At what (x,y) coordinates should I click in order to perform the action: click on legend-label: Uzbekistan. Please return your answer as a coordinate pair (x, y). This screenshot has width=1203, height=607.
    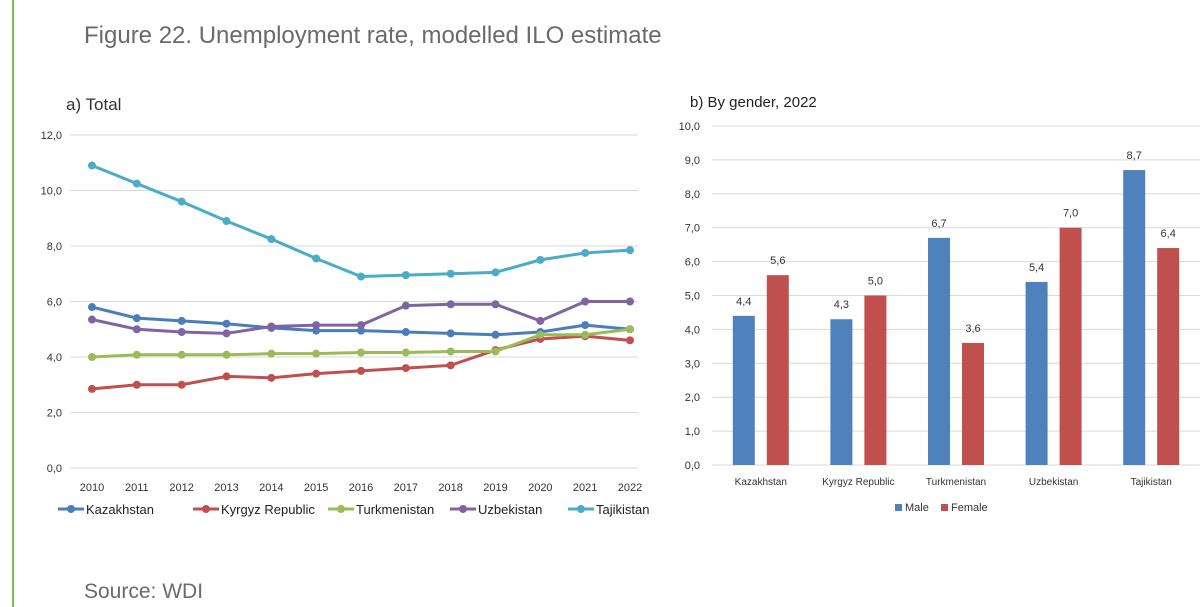
    Looking at the image, I should click on (510, 509).